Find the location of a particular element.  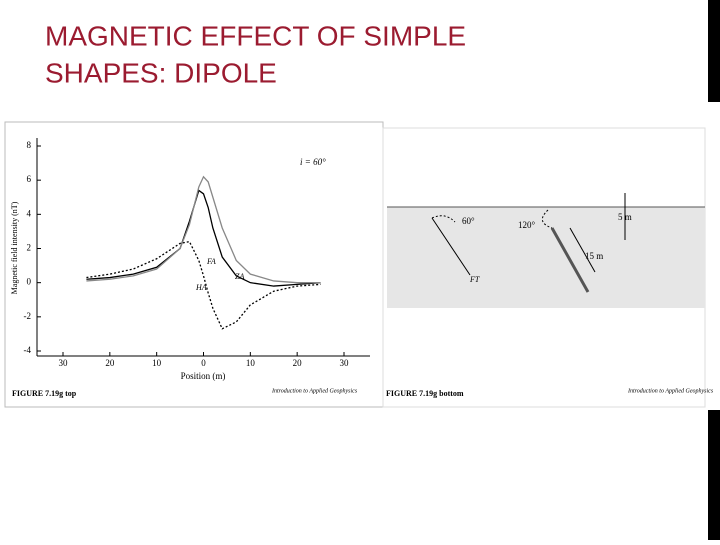

y-tick-label: 2 is located at coordinates (29, 248).